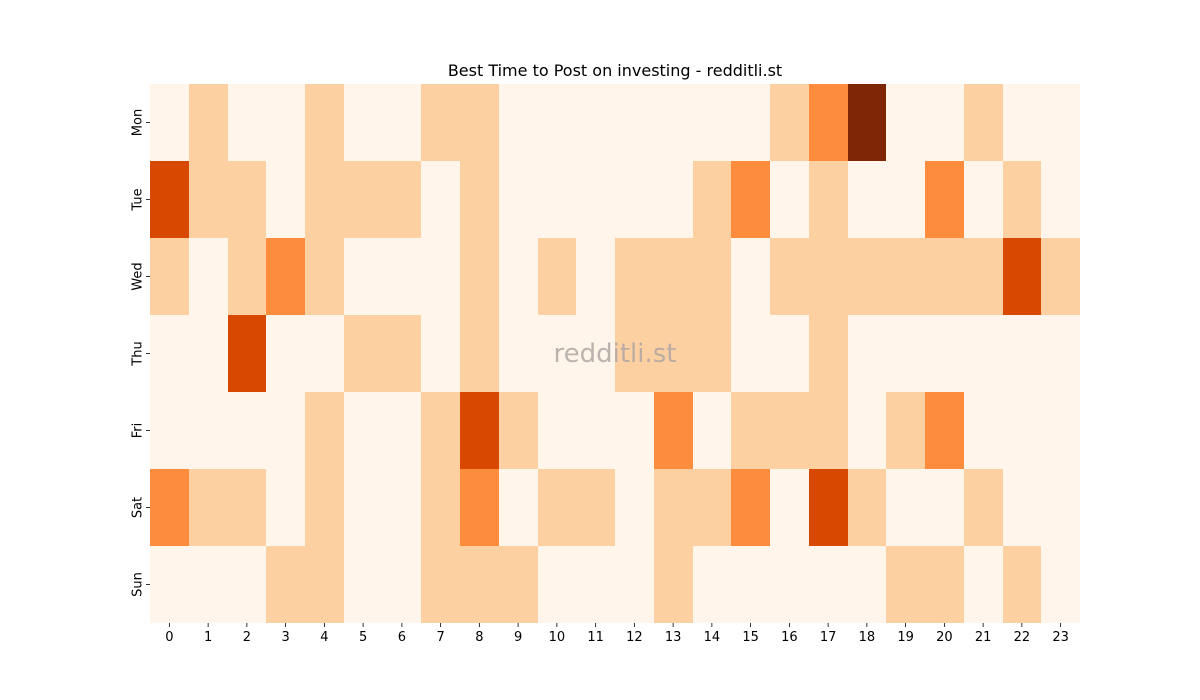 The image size is (1200, 700). What do you see at coordinates (363, 637) in the screenshot?
I see `x-tick-label: 5` at bounding box center [363, 637].